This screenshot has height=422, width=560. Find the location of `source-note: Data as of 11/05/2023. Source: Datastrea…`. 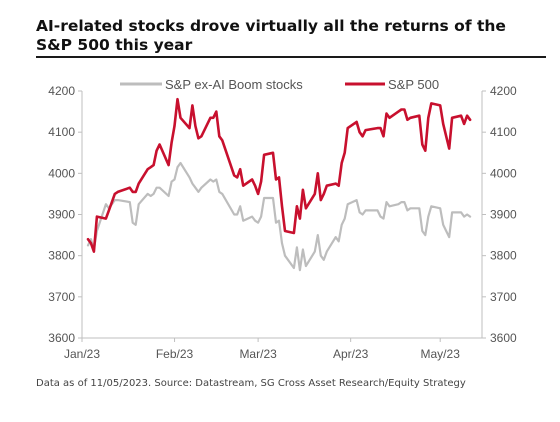

source-note: Data as of 11/05/2023. Source: Datastrea… is located at coordinates (251, 383).